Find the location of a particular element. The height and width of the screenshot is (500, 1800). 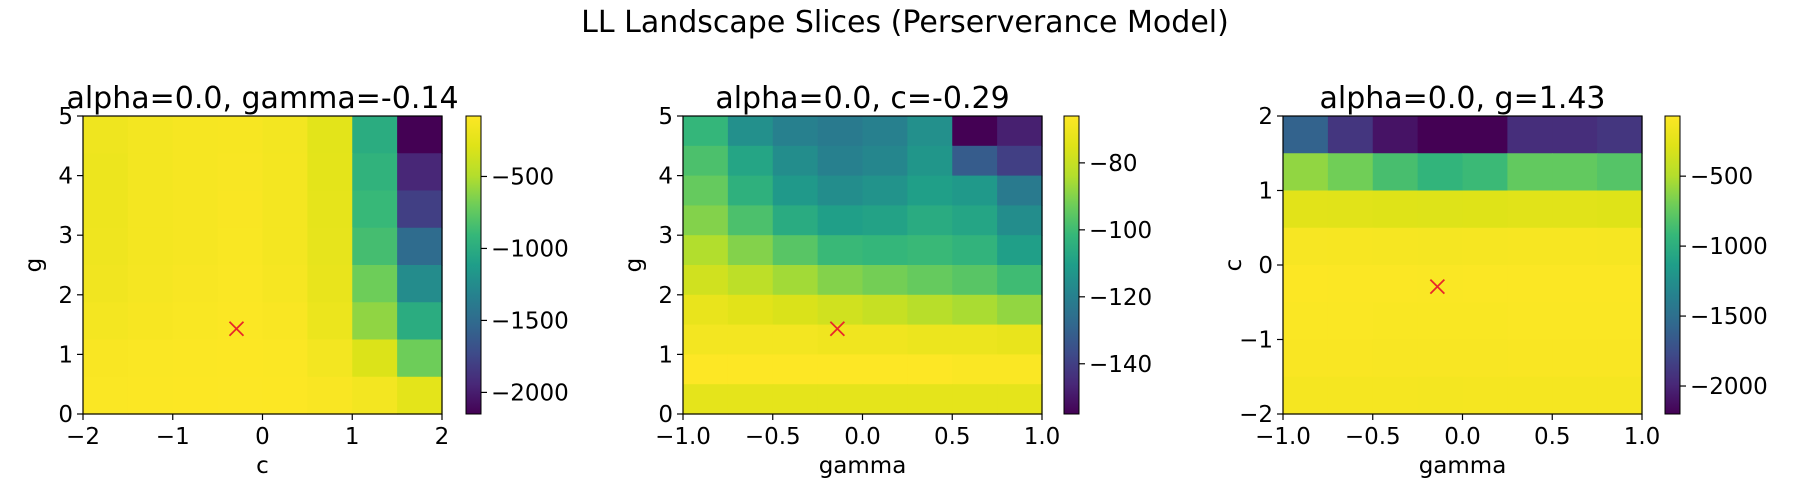

colorbar-tick-label: −1500 is located at coordinates (530, 321).